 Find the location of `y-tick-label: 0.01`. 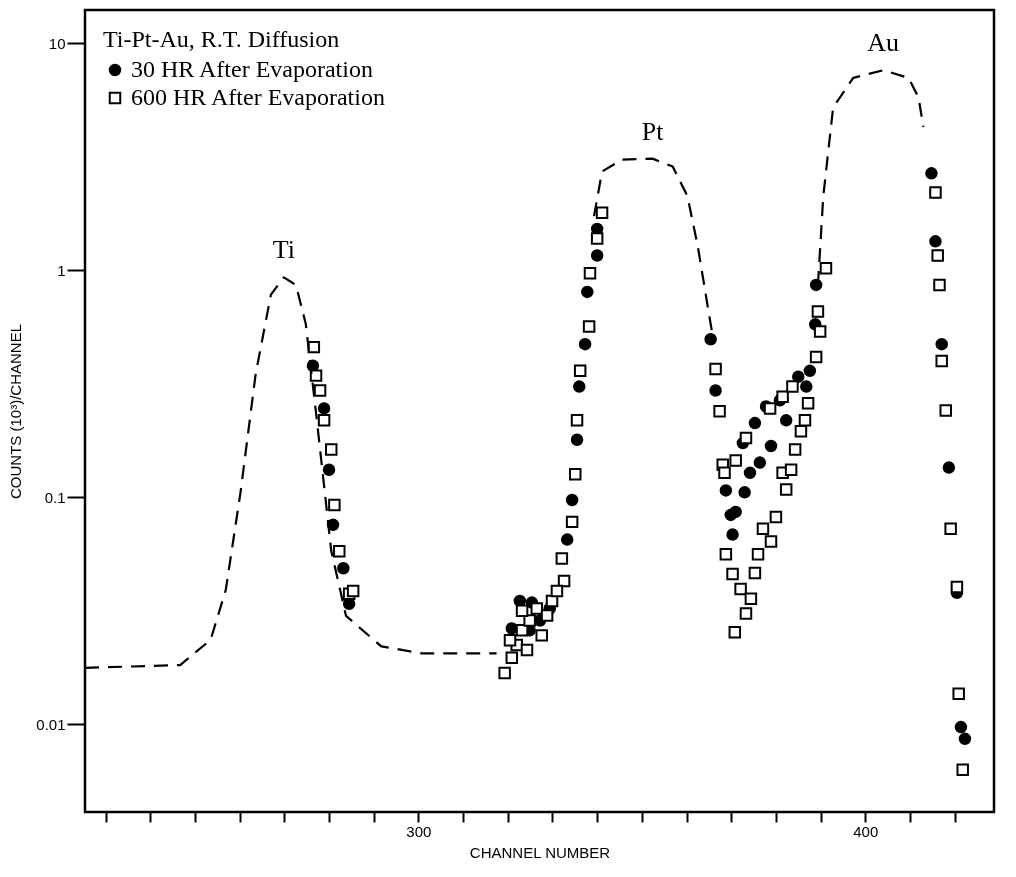

y-tick-label: 0.01 is located at coordinates (51, 724).